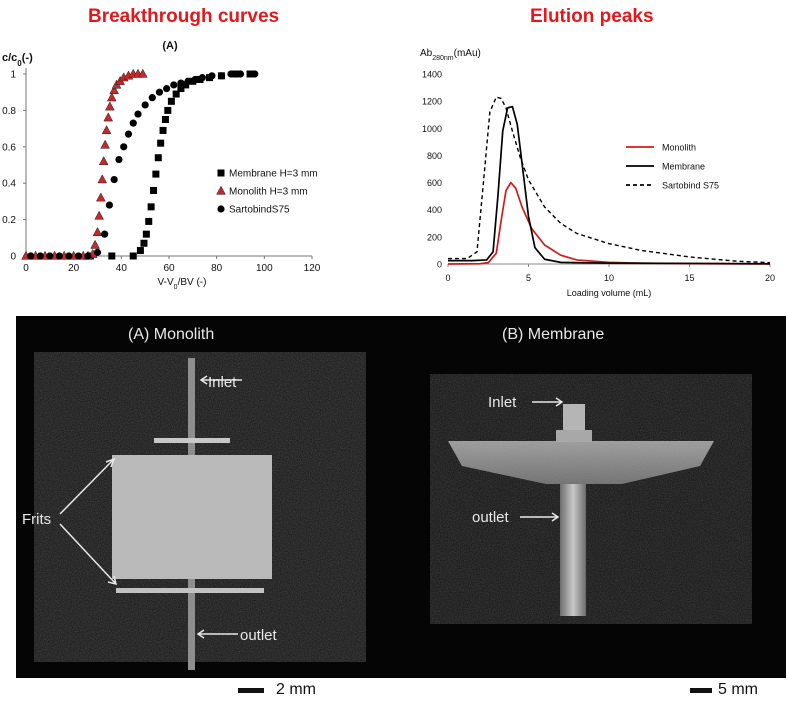 The width and height of the screenshot is (788, 702). Describe the element at coordinates (9, 111) in the screenshot. I see `y-tick-label: 0.8` at that location.